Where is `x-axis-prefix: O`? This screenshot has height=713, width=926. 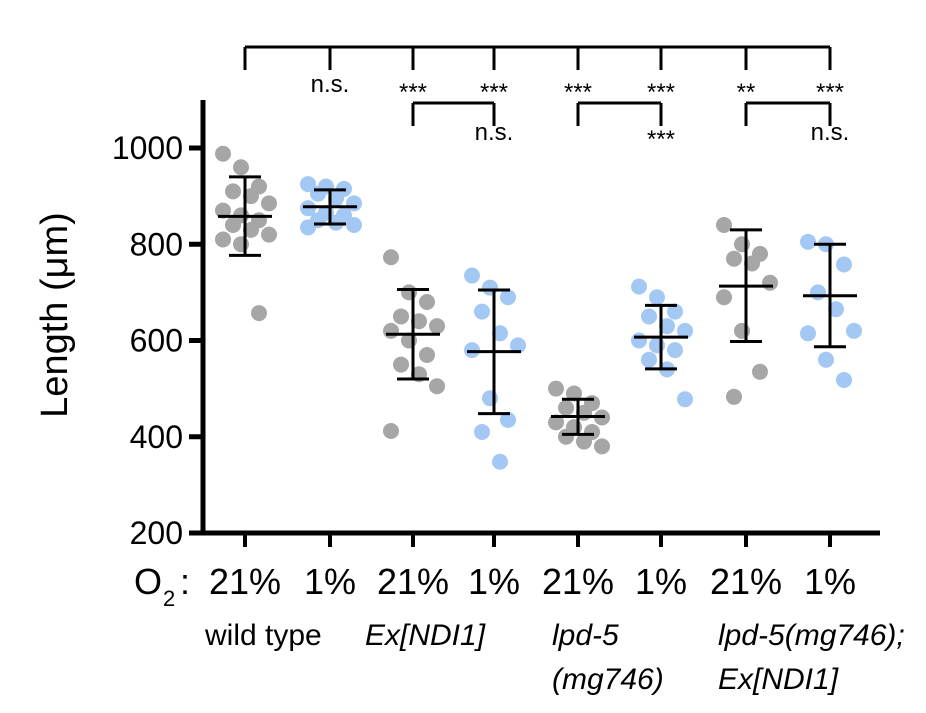
x-axis-prefix: O is located at coordinates (148, 581).